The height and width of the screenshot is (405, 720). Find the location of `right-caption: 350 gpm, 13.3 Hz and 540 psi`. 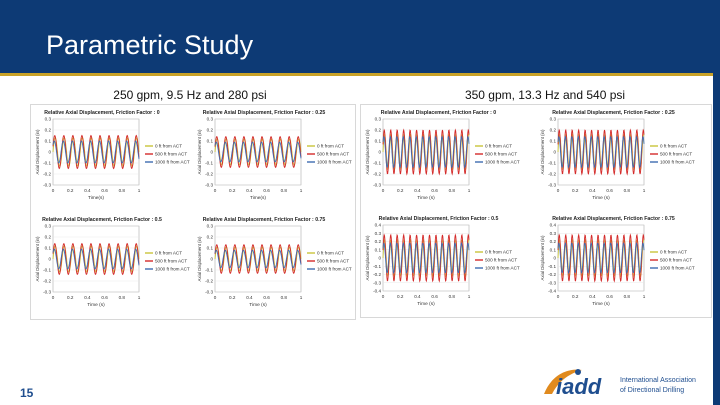

right-caption: 350 gpm, 13.3 Hz and 540 psi is located at coordinates (545, 95).